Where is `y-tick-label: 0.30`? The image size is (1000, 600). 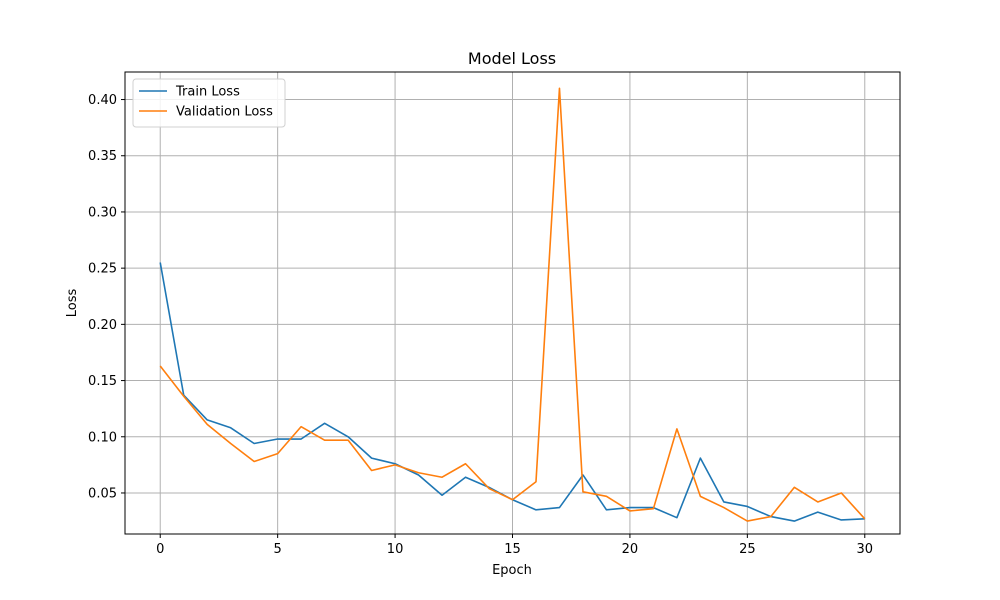 y-tick-label: 0.30 is located at coordinates (102, 212).